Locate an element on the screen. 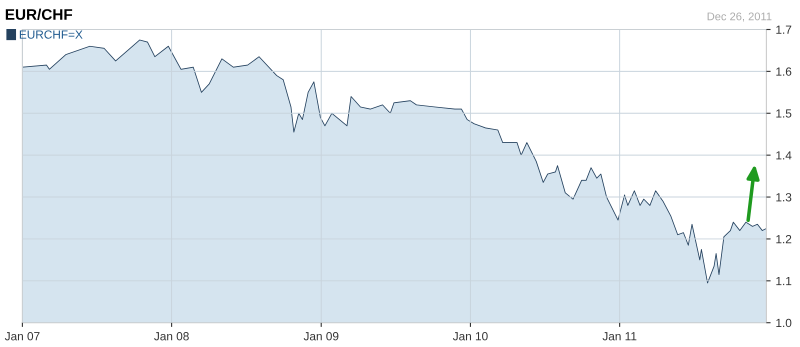 This screenshot has width=800, height=347. text: Dec 26, 2011 is located at coordinates (740, 17).